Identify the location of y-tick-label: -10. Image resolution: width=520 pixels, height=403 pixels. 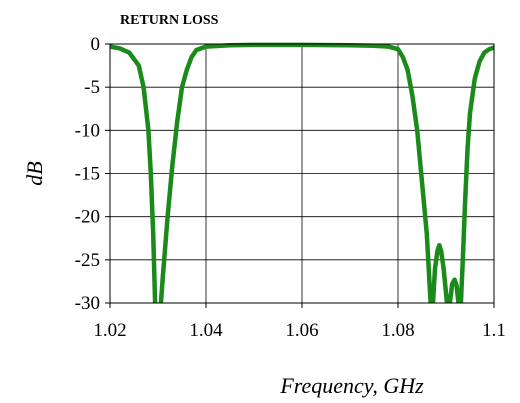
(87, 130).